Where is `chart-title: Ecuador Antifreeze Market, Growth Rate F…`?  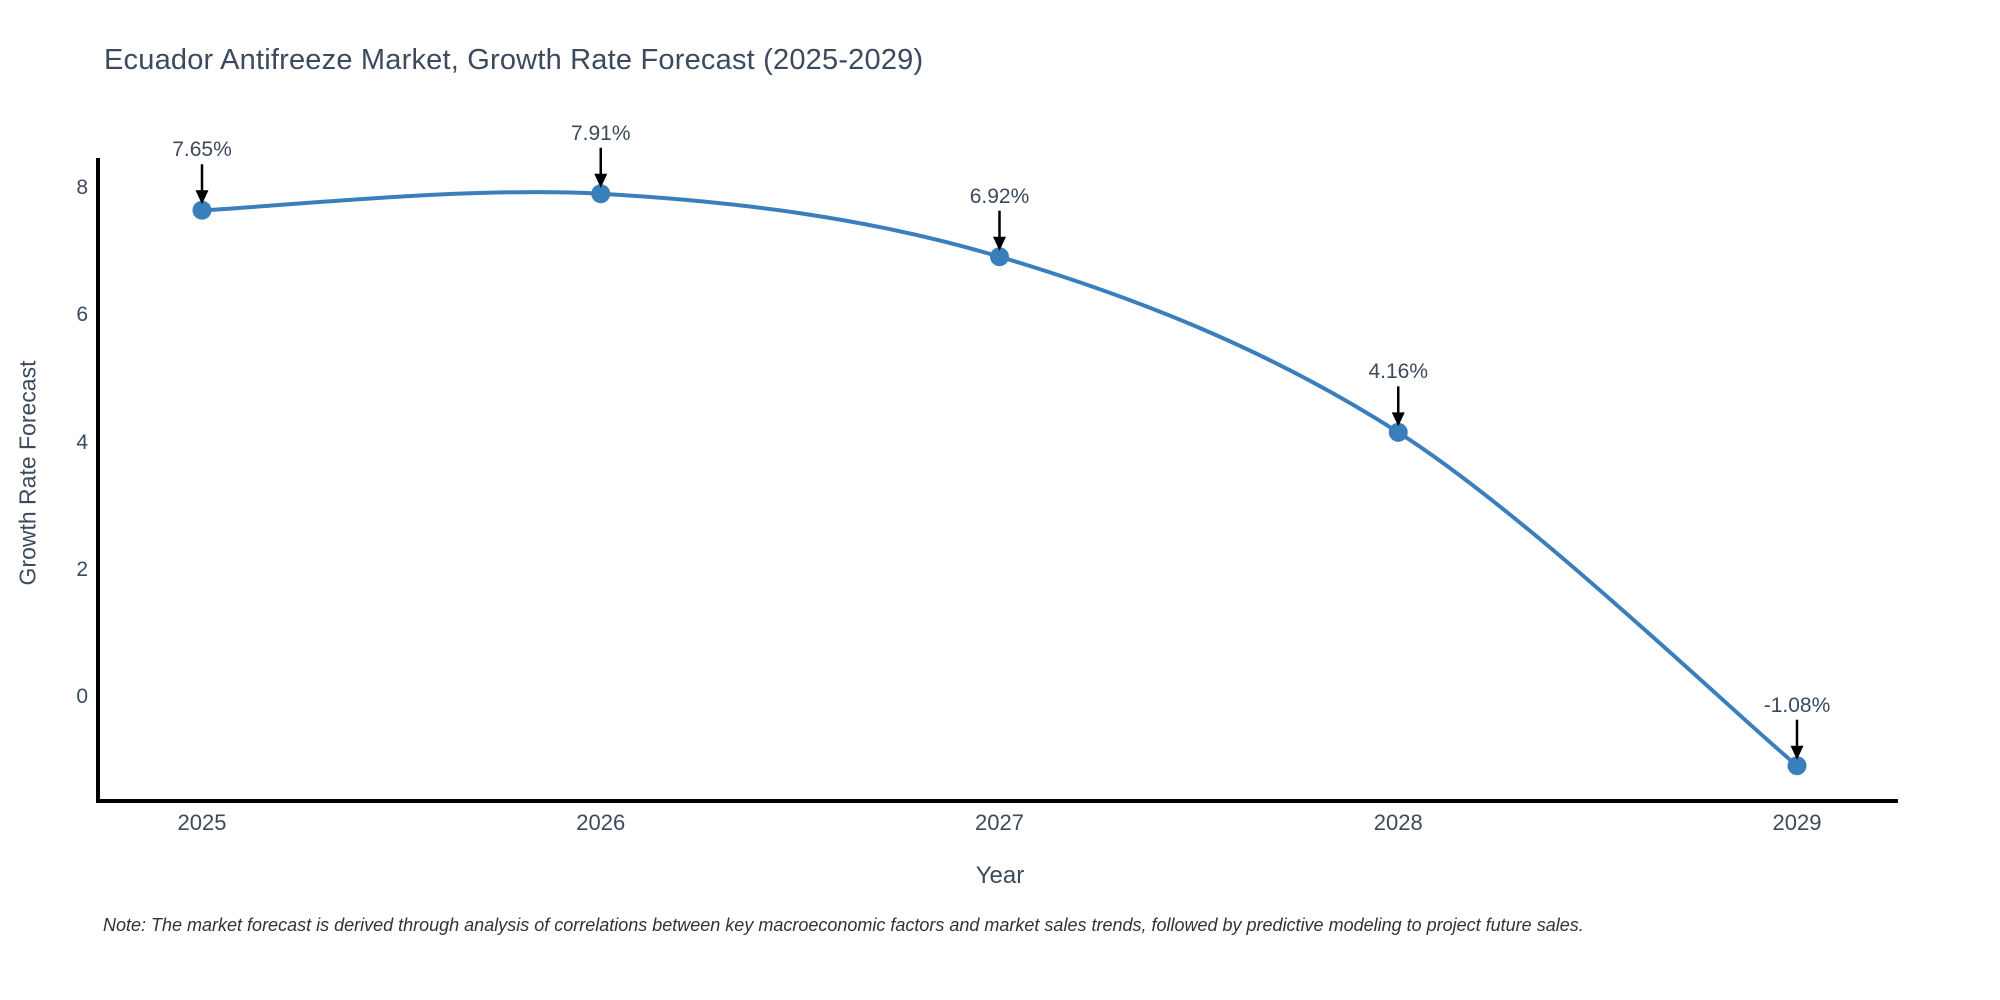 chart-title: Ecuador Antifreeze Market, Growth Rate F… is located at coordinates (514, 60).